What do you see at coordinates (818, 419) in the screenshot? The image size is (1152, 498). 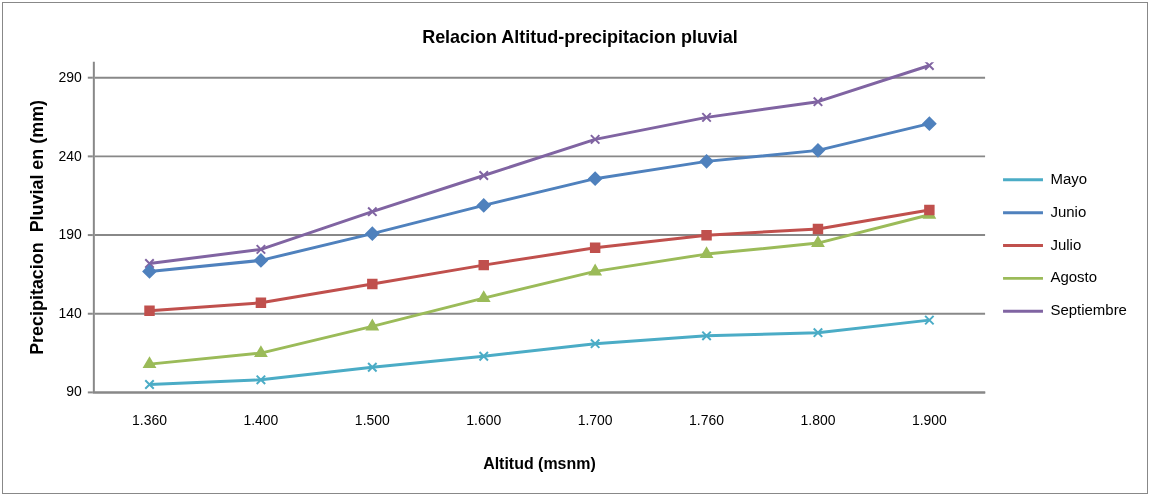 I see `x-tick-label: 1.800` at bounding box center [818, 419].